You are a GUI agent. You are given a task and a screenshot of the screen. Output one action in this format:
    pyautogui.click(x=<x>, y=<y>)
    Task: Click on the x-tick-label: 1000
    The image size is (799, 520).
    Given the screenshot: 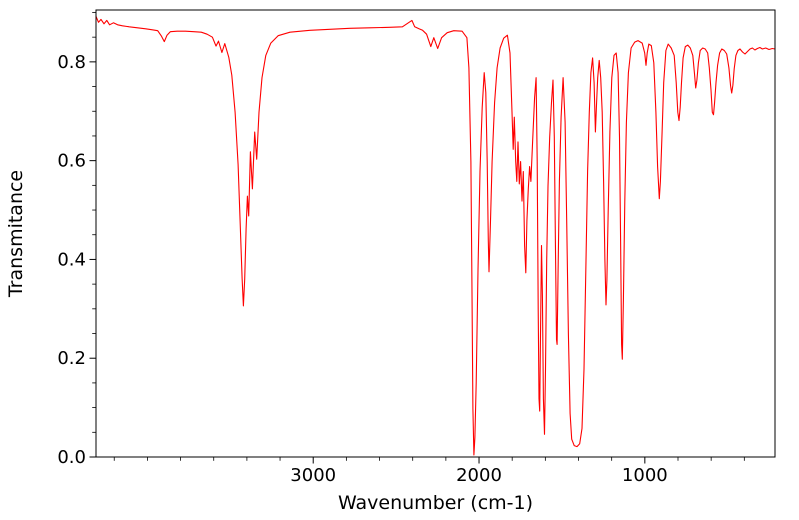 What is the action you would take?
    pyautogui.click(x=645, y=475)
    